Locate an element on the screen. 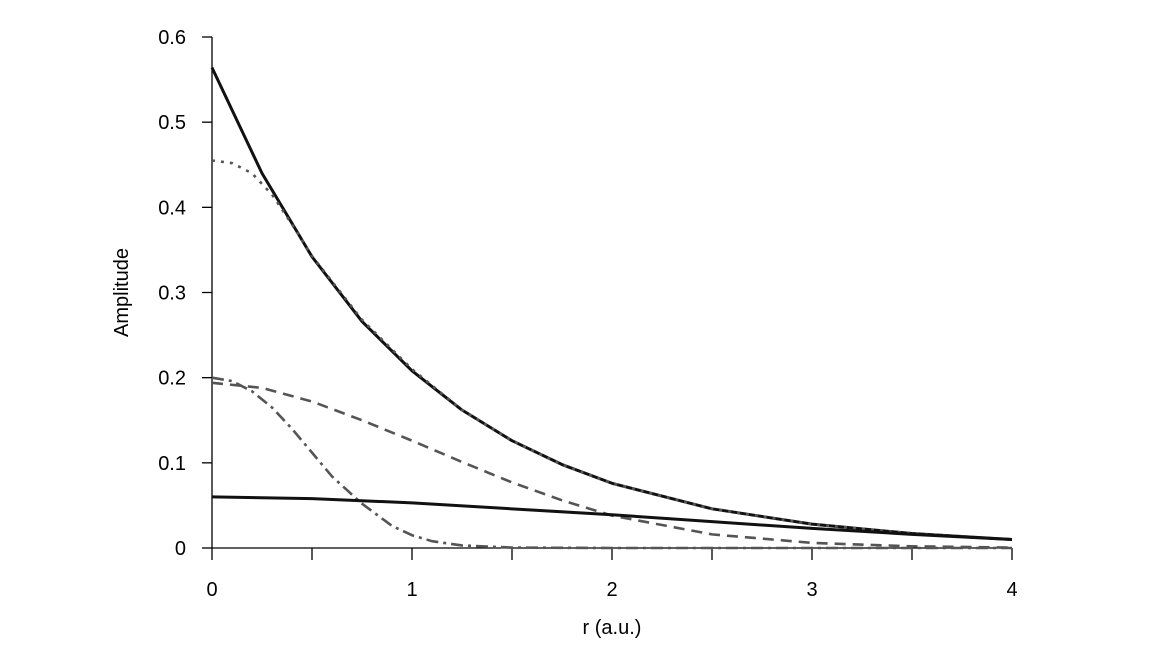  x-tick-label: 0 is located at coordinates (211, 590).